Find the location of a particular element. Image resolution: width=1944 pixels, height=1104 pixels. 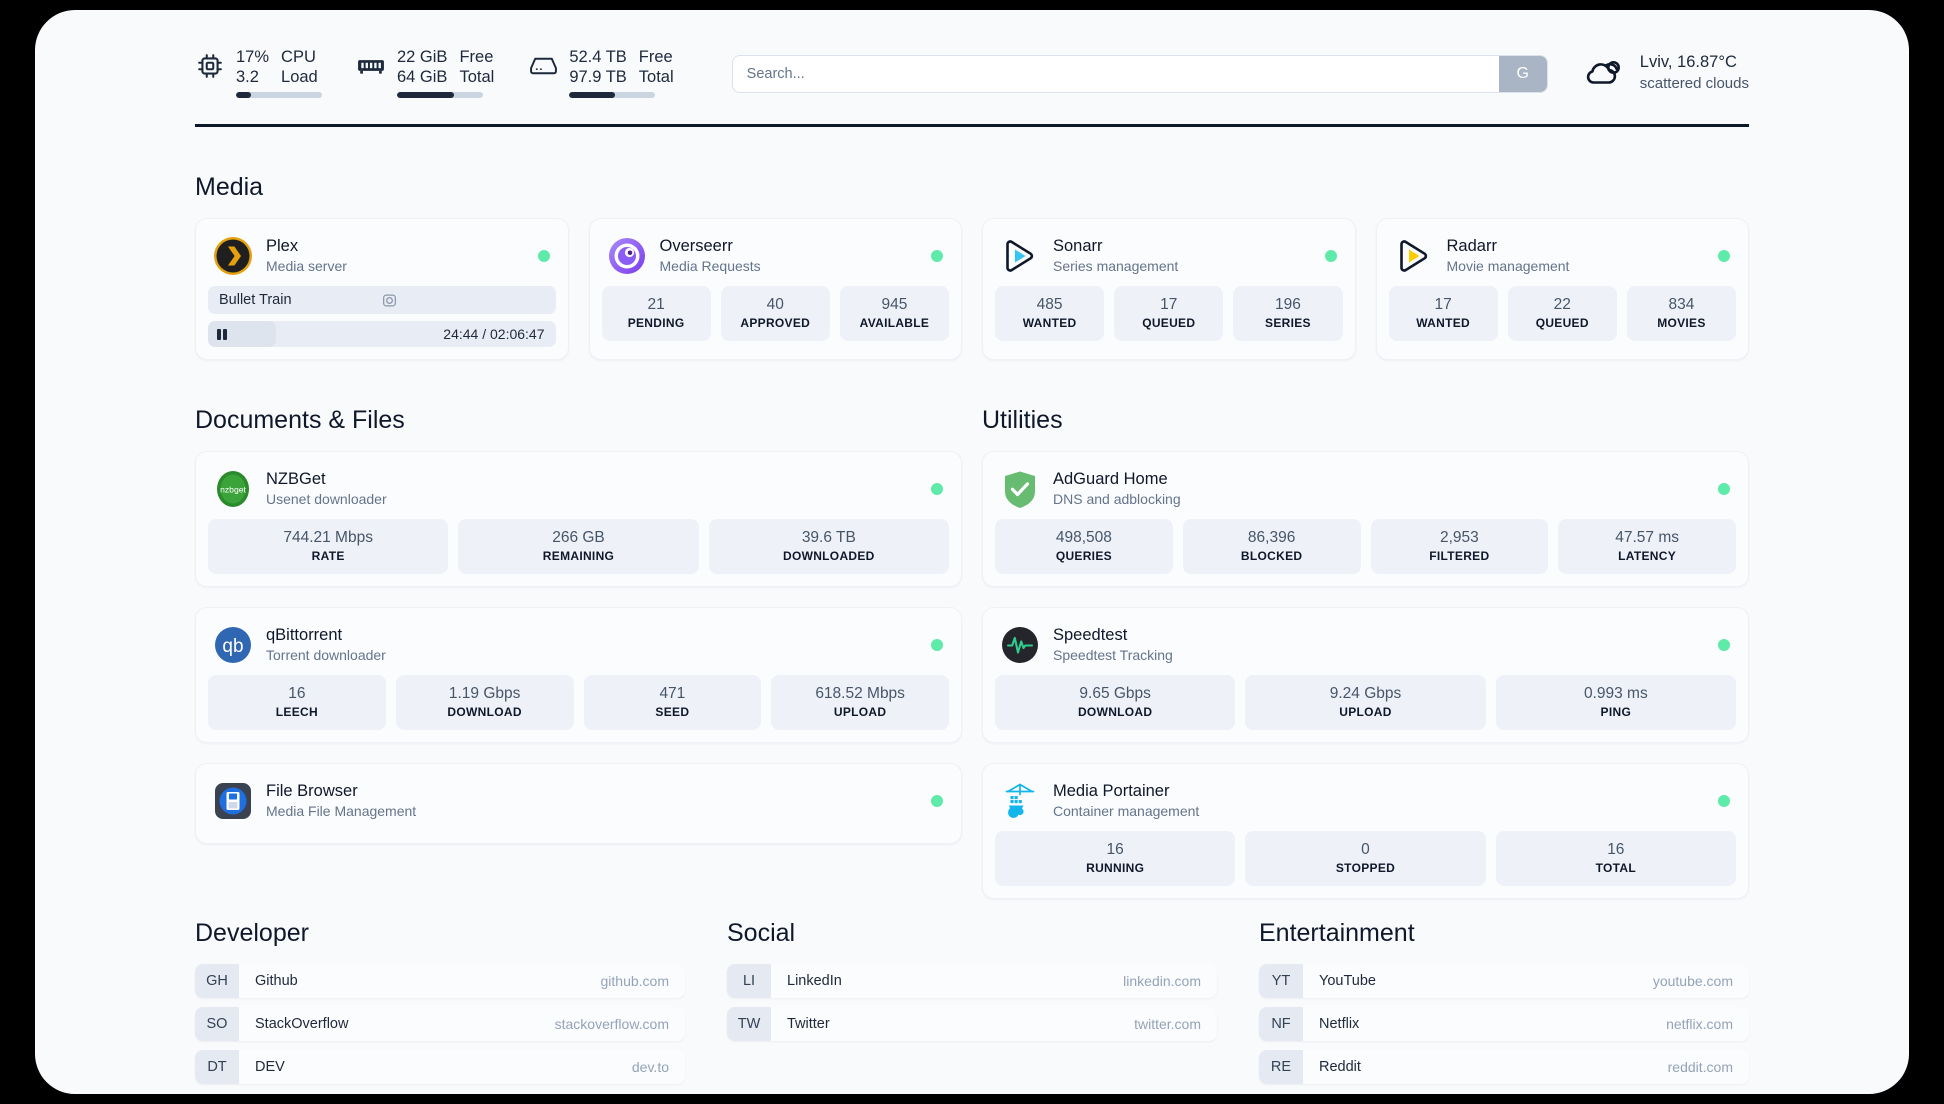

stat-pill-wanted: 17 WANTED is located at coordinates (1443, 313).